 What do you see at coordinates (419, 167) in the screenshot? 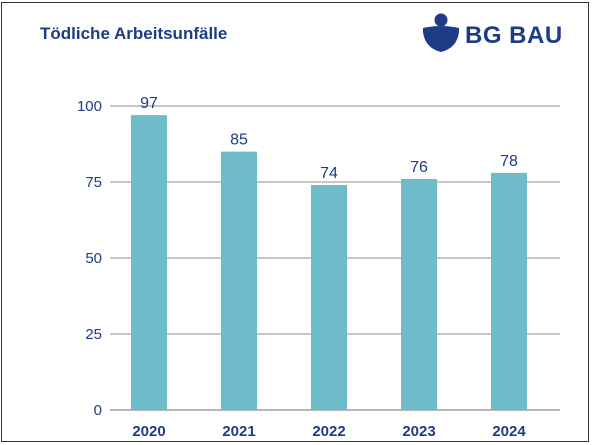
I see `data-label-2023: 76` at bounding box center [419, 167].